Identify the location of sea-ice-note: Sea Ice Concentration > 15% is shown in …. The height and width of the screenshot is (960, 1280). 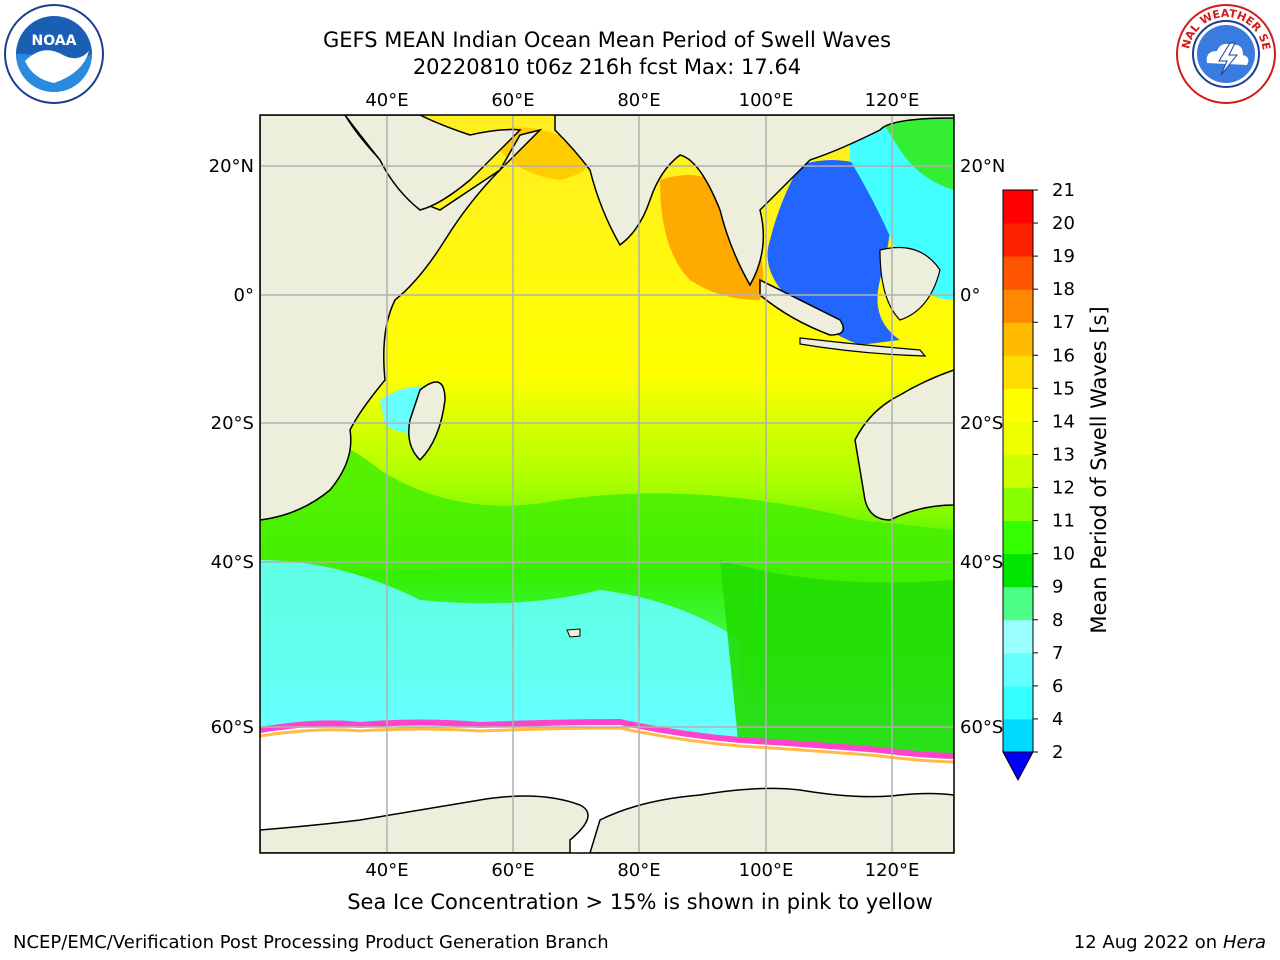
(640, 902).